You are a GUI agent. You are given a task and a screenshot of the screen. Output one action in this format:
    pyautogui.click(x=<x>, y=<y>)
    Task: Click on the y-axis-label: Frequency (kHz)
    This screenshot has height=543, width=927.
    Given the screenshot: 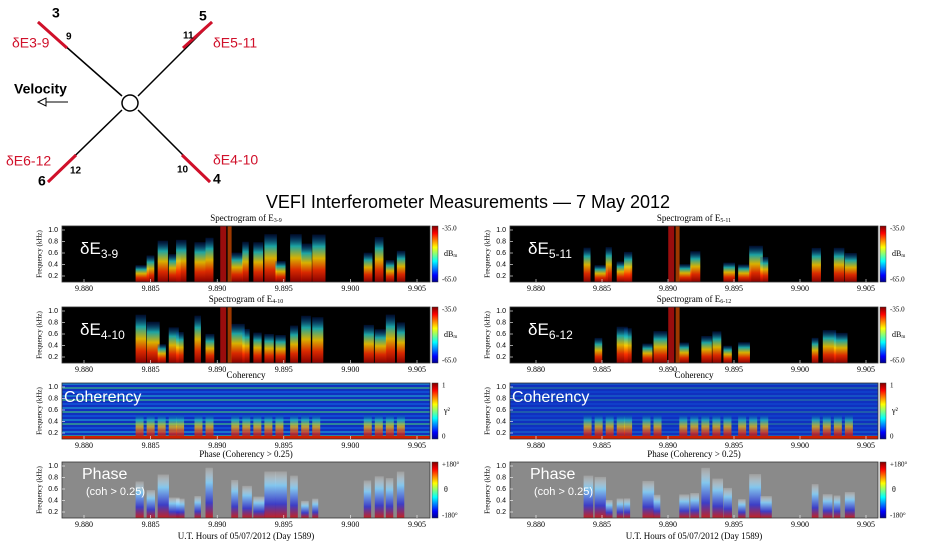 What is the action you would take?
    pyautogui.click(x=40, y=490)
    